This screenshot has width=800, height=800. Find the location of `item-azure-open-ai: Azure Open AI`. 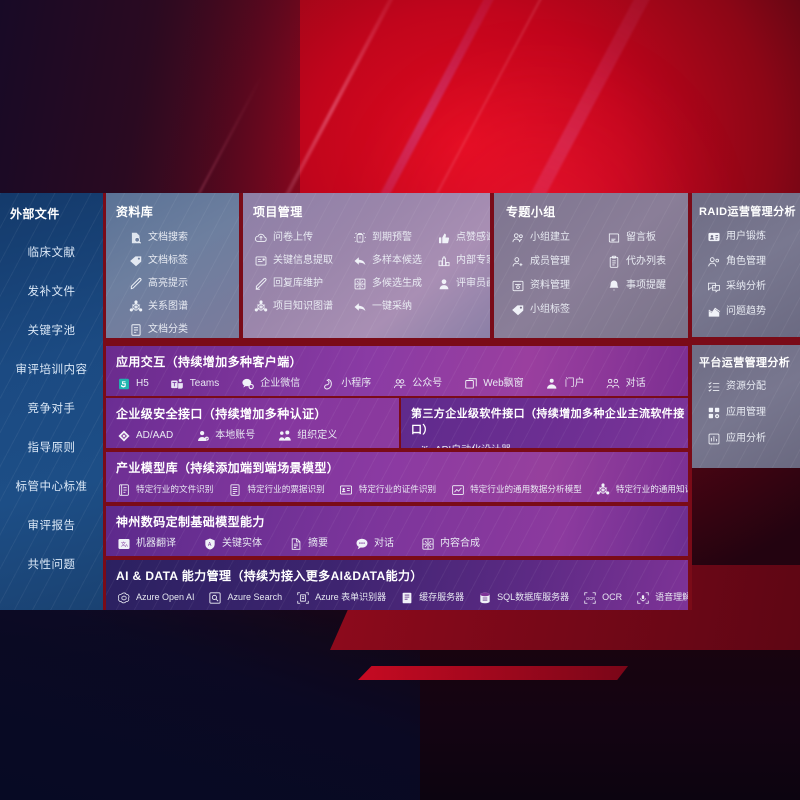

item-azure-open-ai: Azure Open AI is located at coordinates (155, 597).